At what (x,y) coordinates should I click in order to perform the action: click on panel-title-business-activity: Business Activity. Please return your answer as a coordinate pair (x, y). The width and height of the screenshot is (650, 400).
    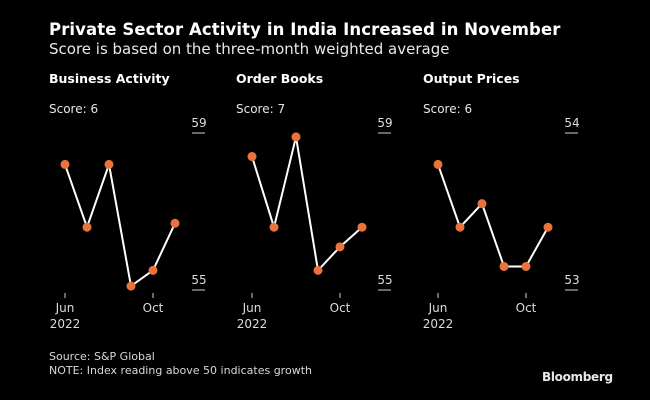
    Looking at the image, I should click on (109, 78).